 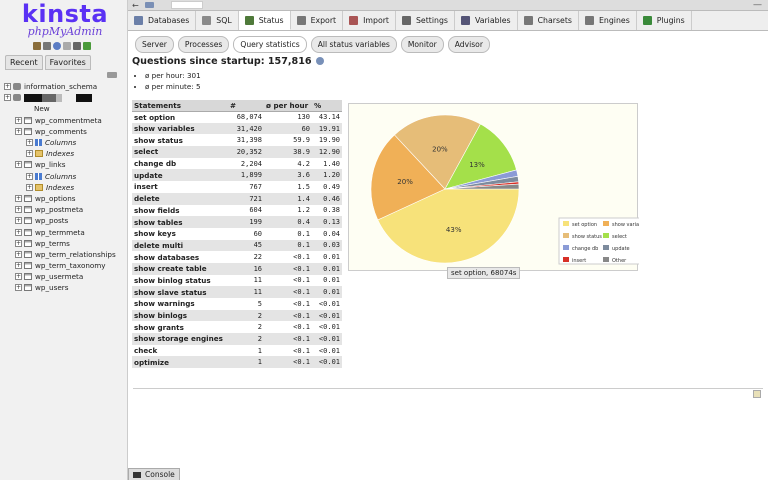 I want to click on collapse-icon, so click(x=112, y=75).